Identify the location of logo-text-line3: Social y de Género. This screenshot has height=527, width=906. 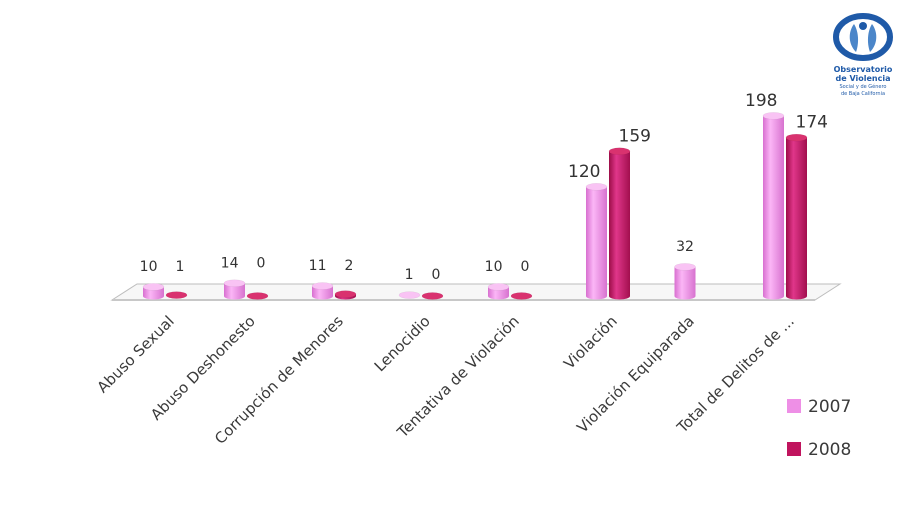
(863, 87).